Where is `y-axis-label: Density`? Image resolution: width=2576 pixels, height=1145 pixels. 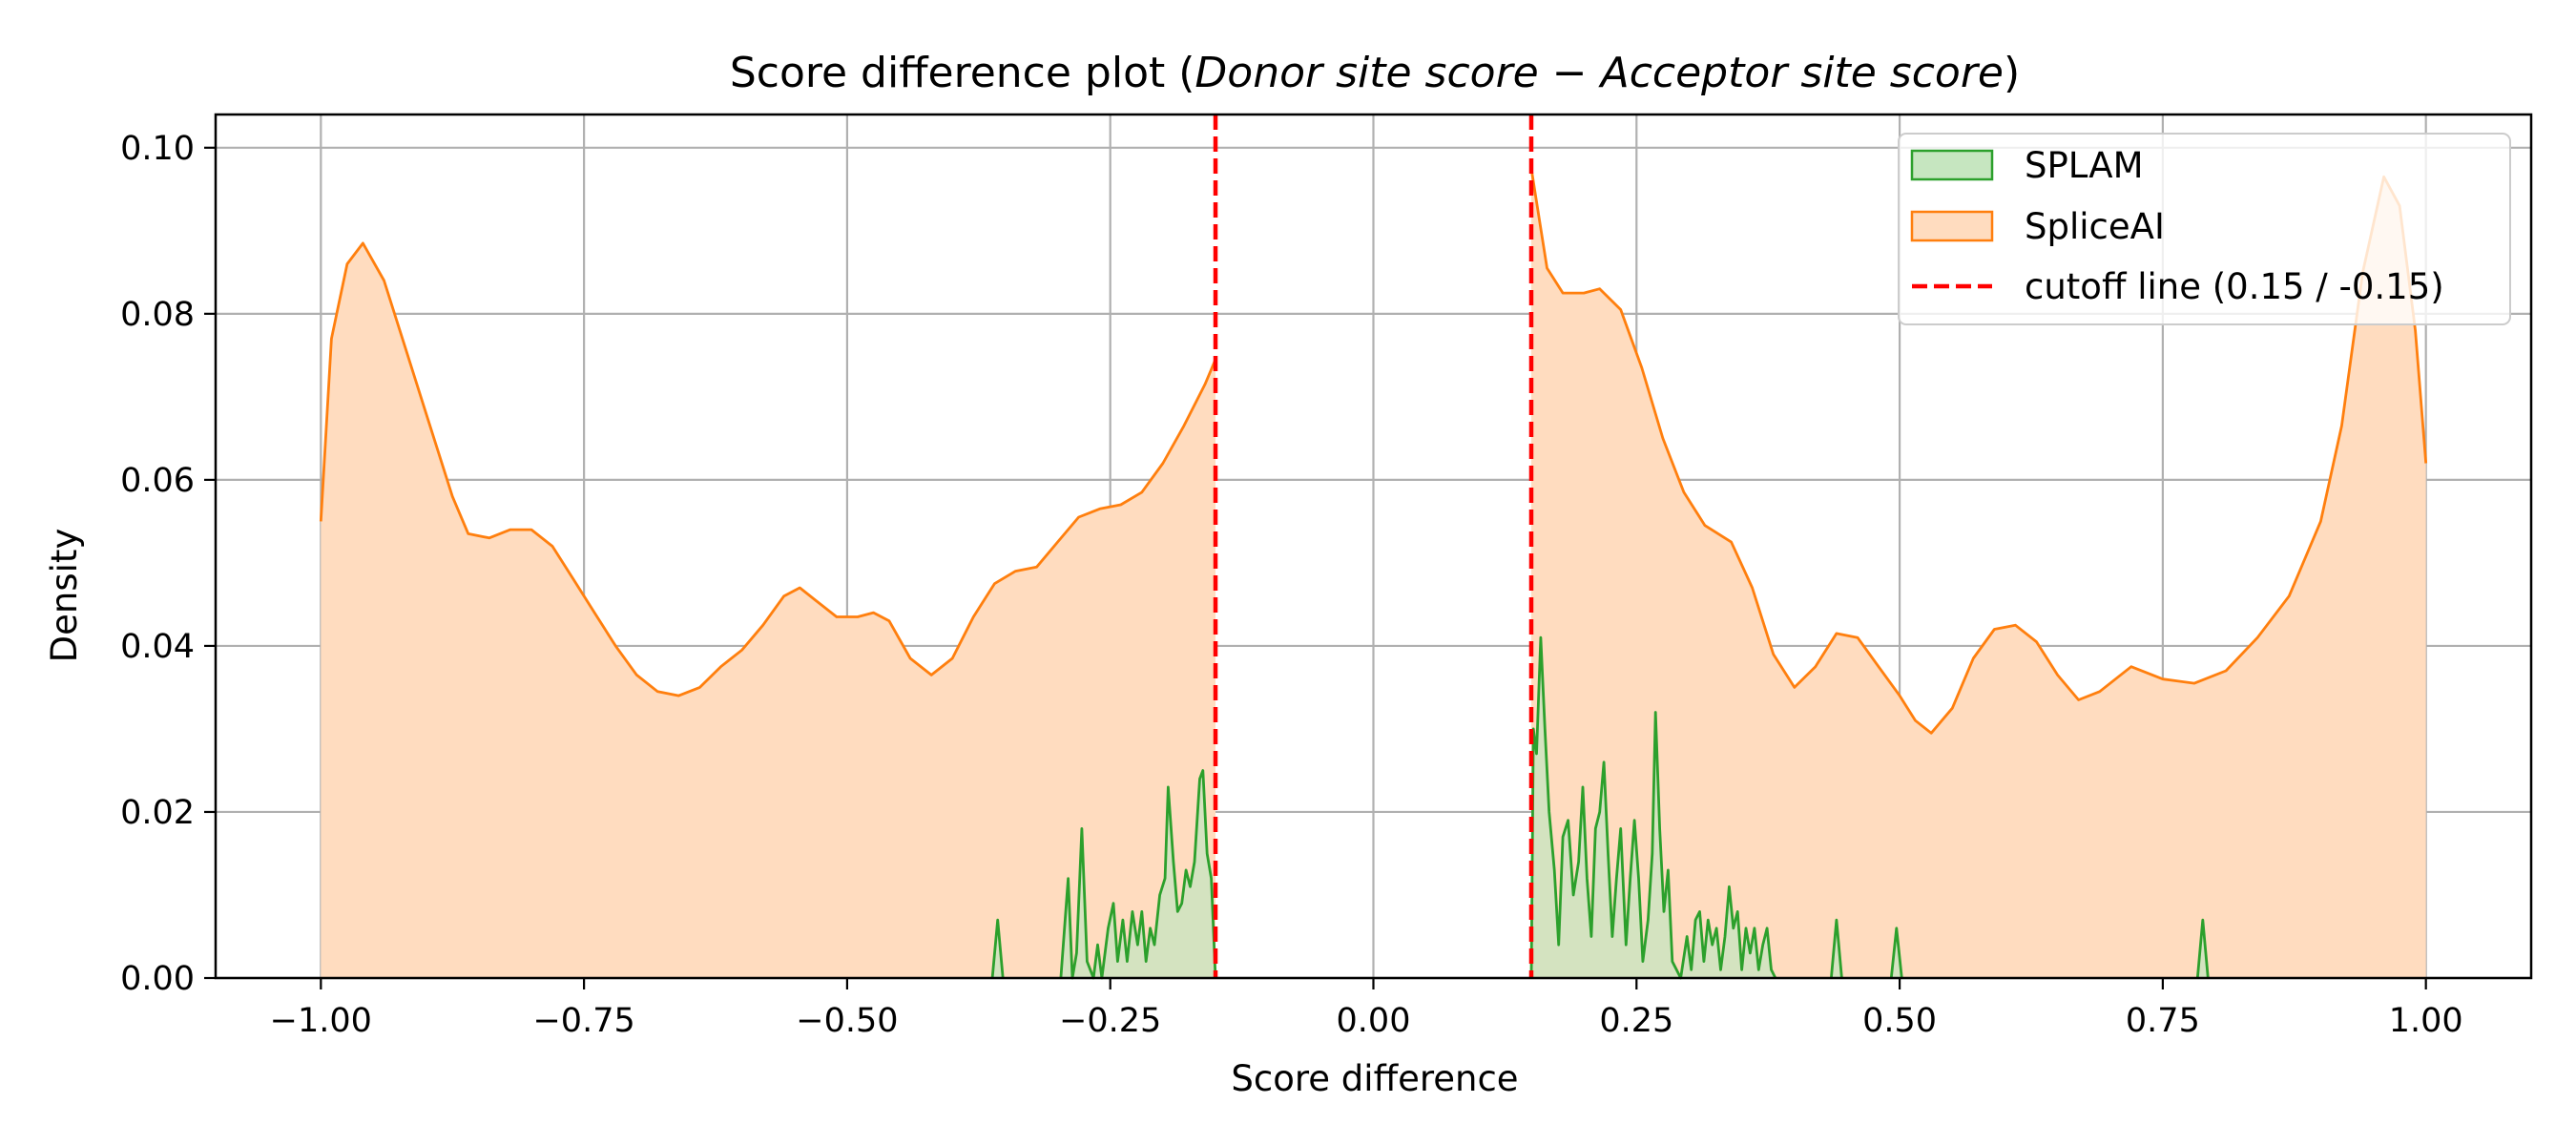 y-axis-label: Density is located at coordinates (64, 596).